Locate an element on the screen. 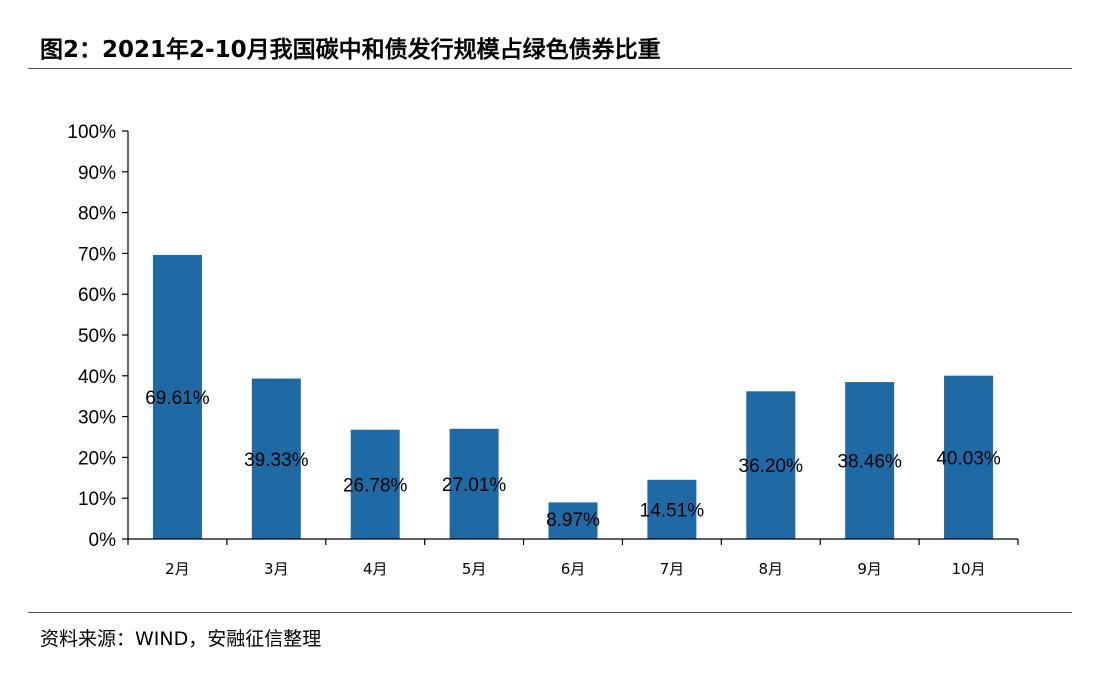  chart-title: 图2：2021年2-10月我国碳中和债发行规模占绿色债券比重 is located at coordinates (350, 50).